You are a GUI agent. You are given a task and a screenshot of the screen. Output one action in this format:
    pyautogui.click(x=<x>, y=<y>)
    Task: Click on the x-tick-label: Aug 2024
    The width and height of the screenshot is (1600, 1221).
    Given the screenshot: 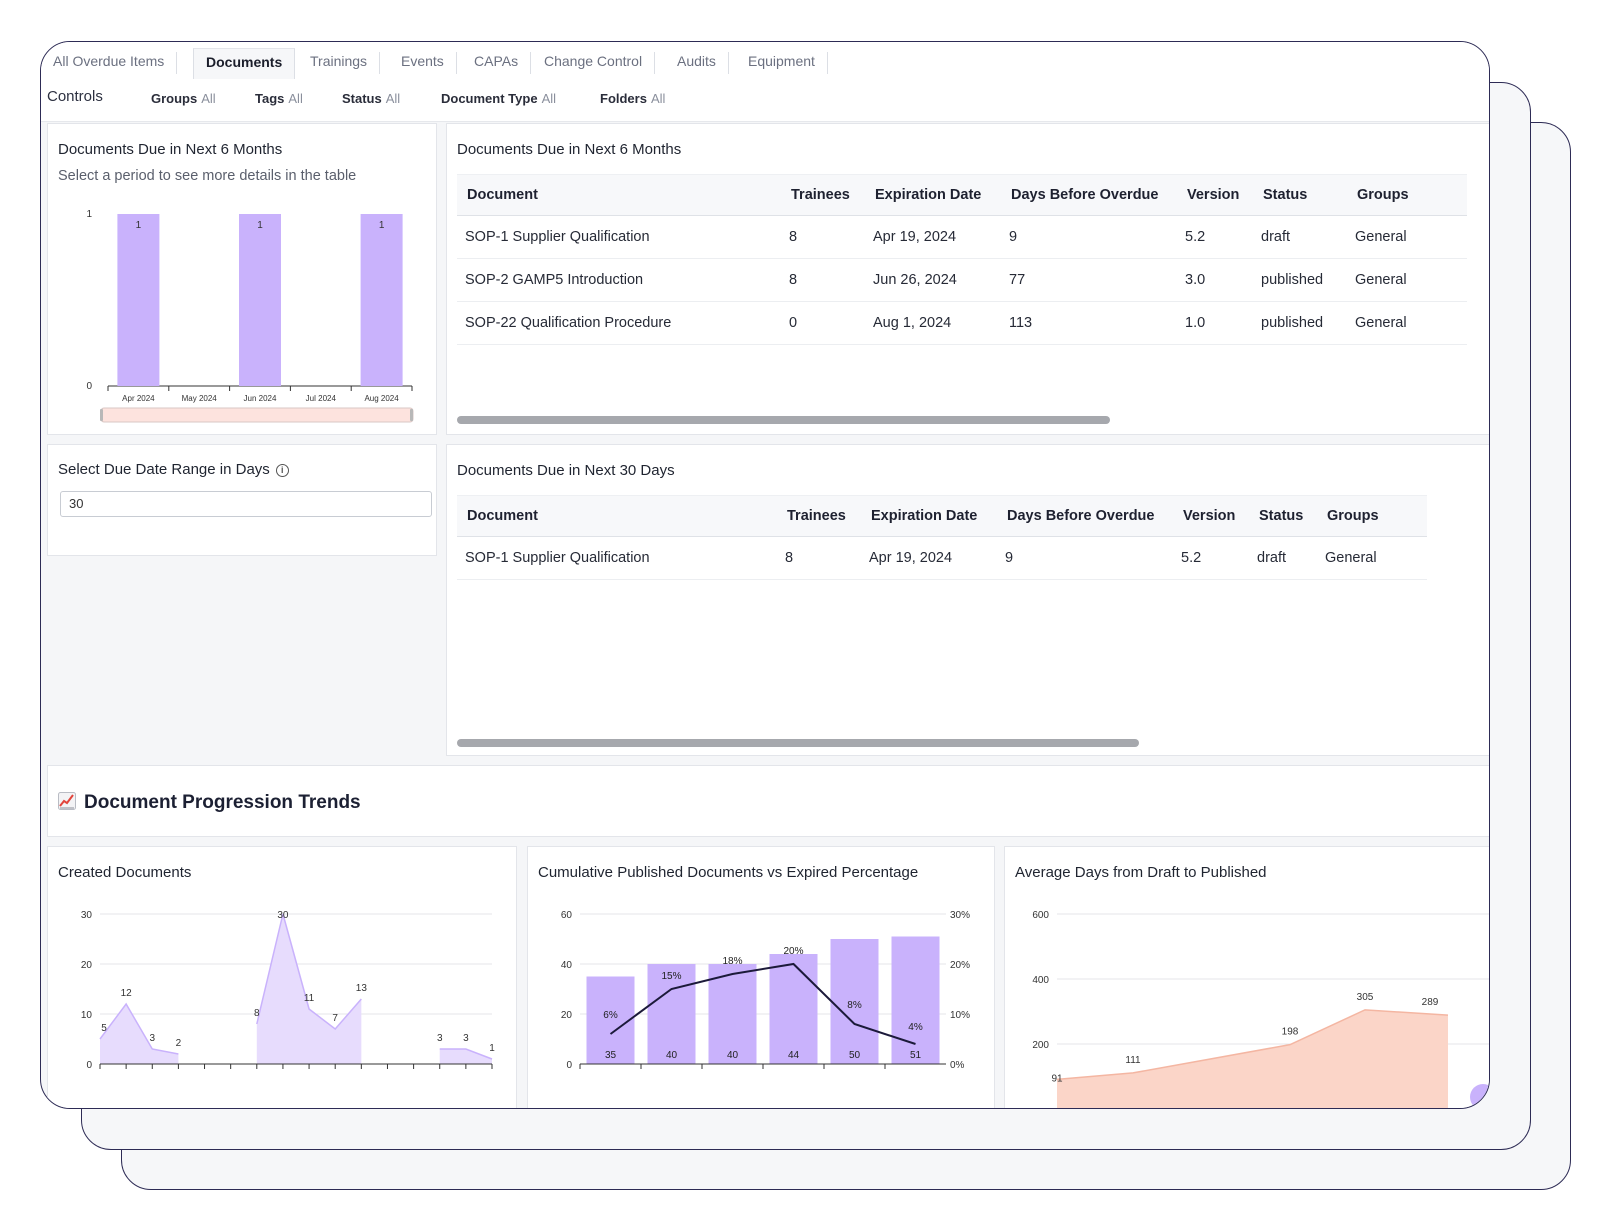 What is the action you would take?
    pyautogui.click(x=381, y=398)
    